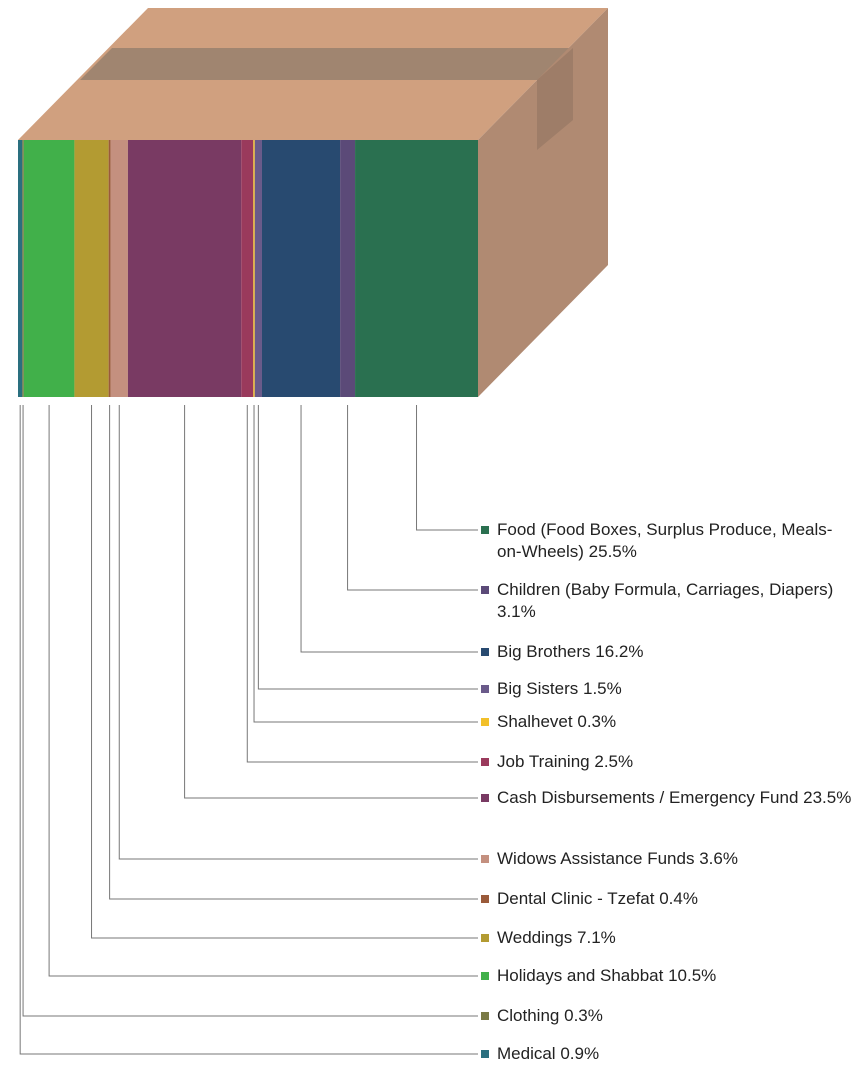 Image resolution: width=857 pixels, height=1067 pixels. What do you see at coordinates (602, 688) in the screenshot?
I see `legend-value: 1.5%` at bounding box center [602, 688].